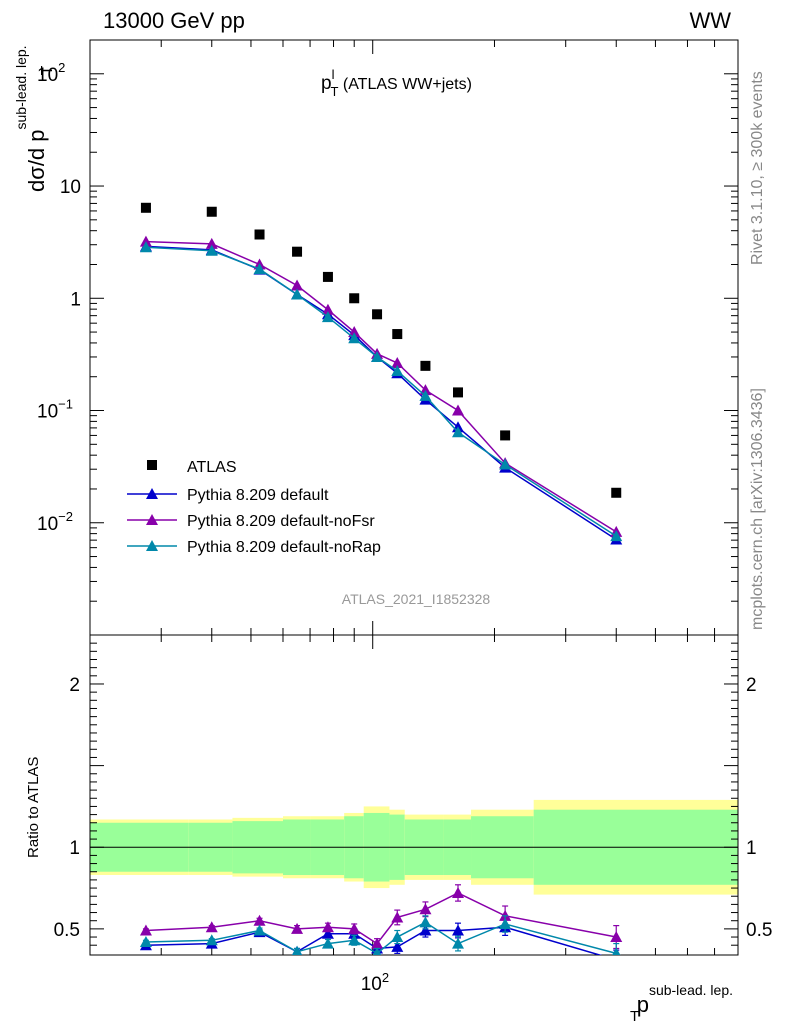 Image resolution: width=786 pixels, height=1024 pixels. What do you see at coordinates (152, 465) in the screenshot?
I see `legend-marker-atlas` at bounding box center [152, 465].